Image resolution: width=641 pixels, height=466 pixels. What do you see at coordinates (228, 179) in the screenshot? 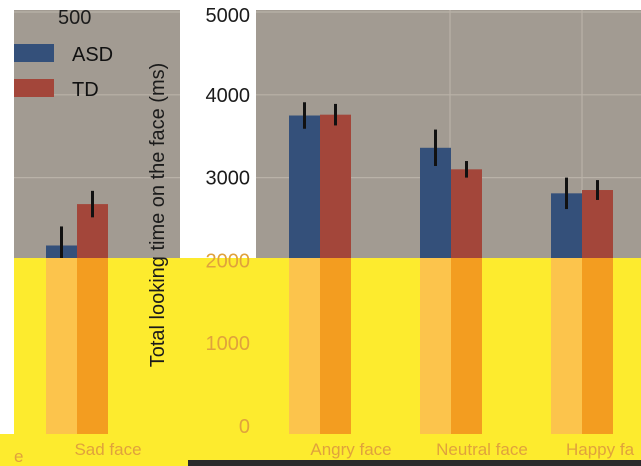
I see `y-tick-label-3000: 3000` at bounding box center [228, 179].